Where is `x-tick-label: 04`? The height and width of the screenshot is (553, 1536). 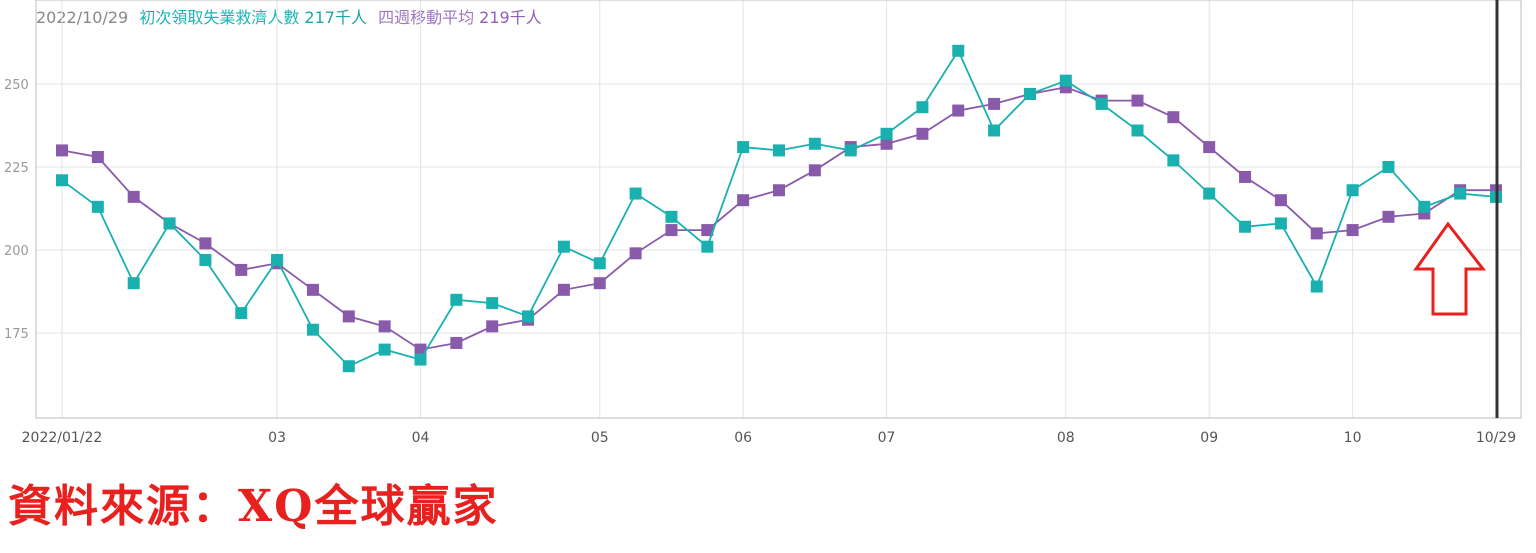 x-tick-label: 04 is located at coordinates (421, 438).